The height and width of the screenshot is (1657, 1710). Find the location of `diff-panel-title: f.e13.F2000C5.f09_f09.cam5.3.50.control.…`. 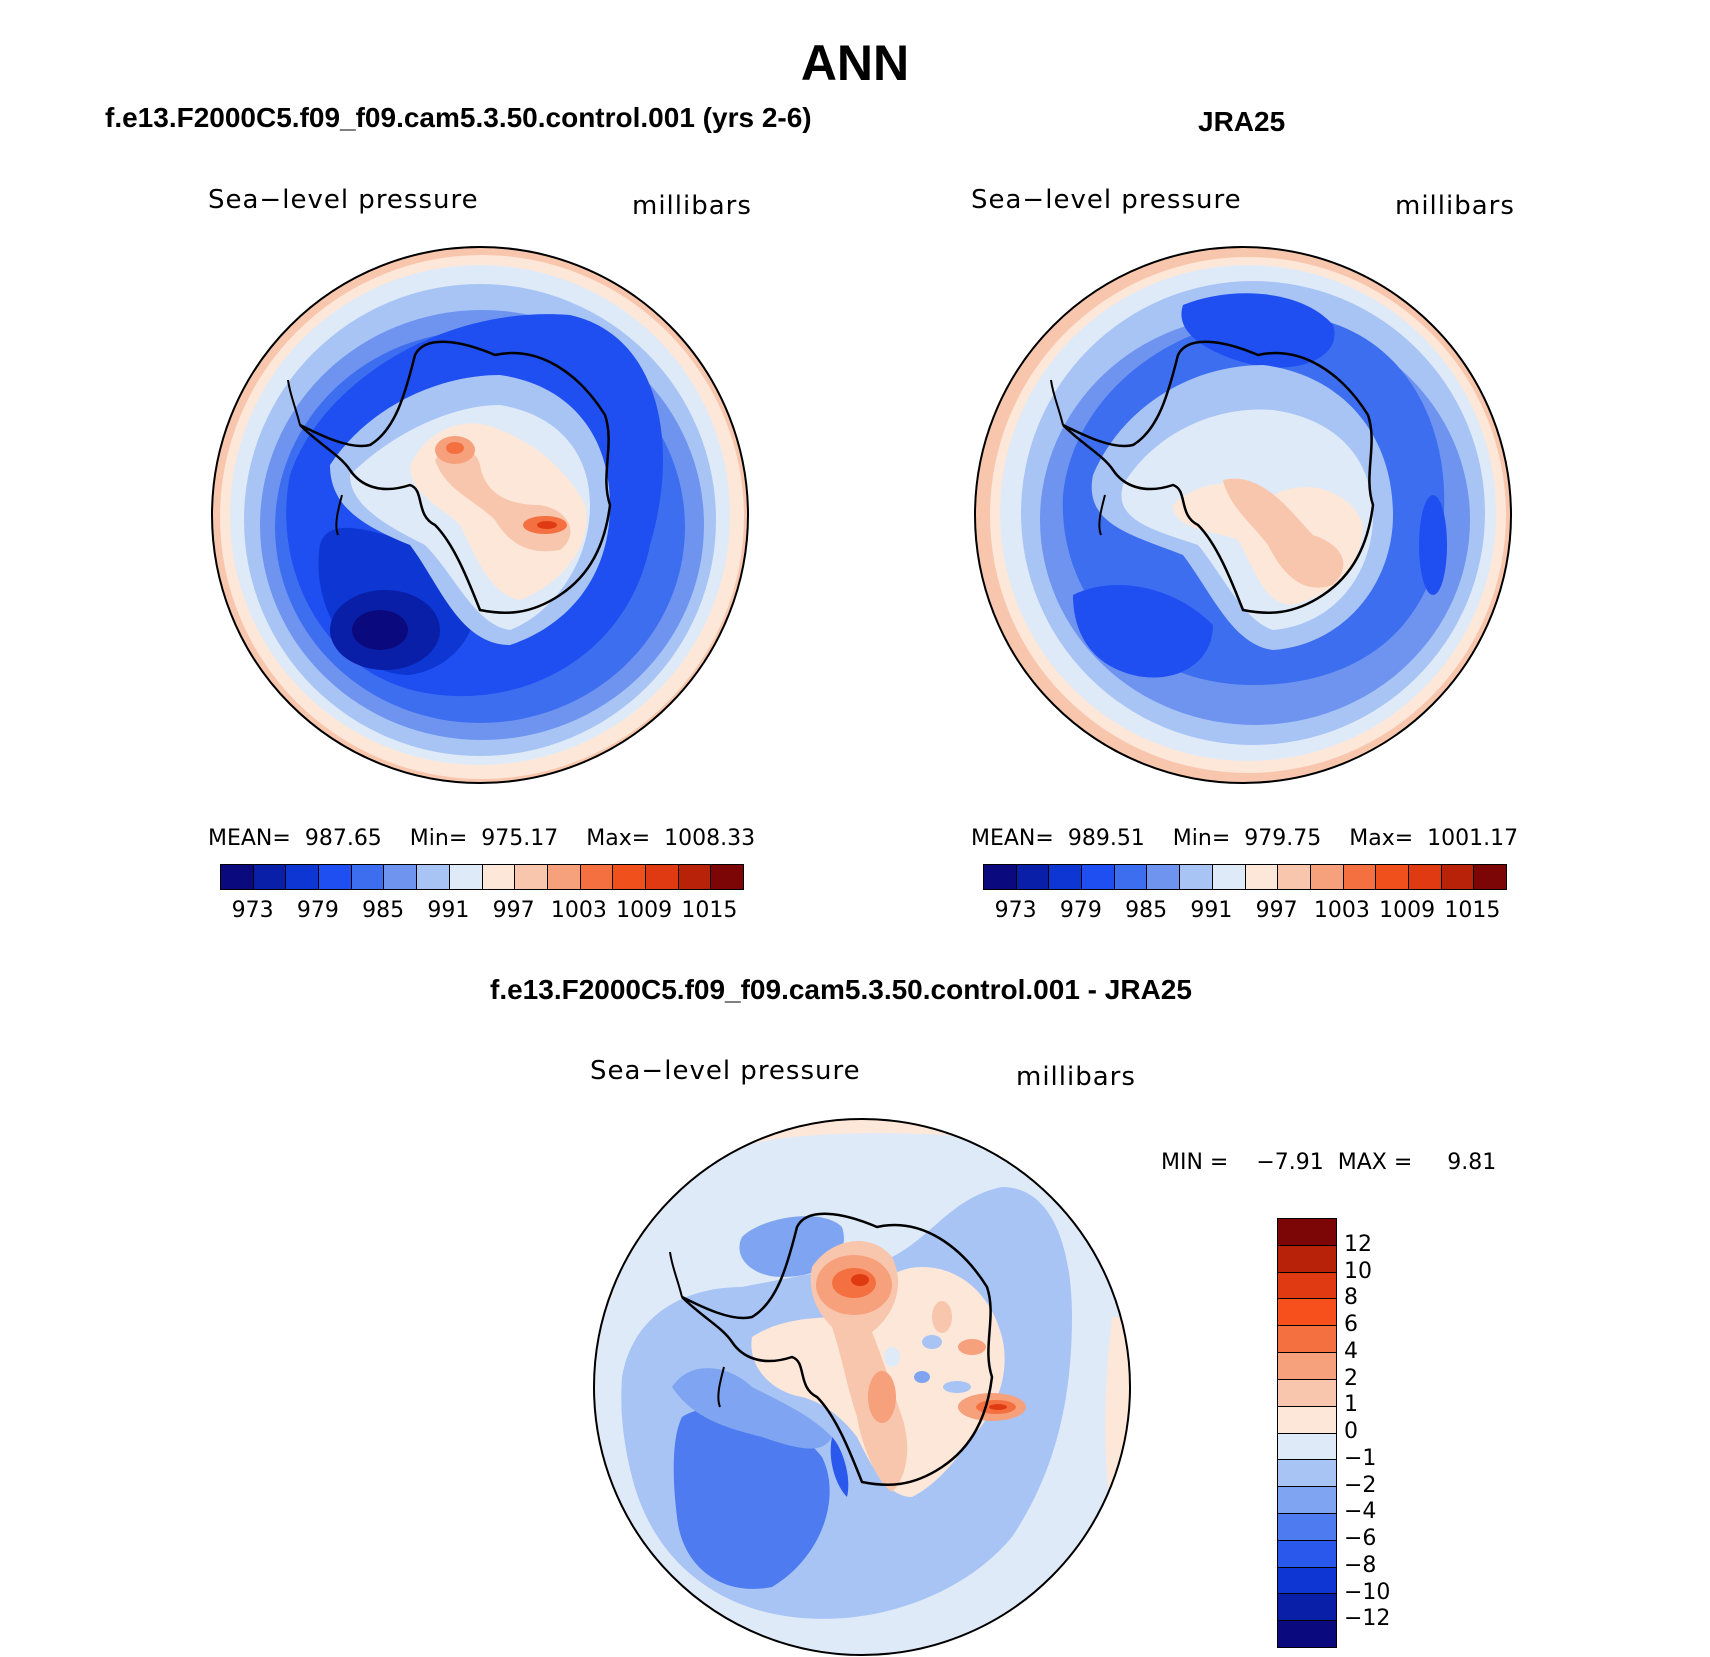

diff-panel-title: f.e13.F2000C5.f09_f09.cam5.3.50.control.… is located at coordinates (841, 989).